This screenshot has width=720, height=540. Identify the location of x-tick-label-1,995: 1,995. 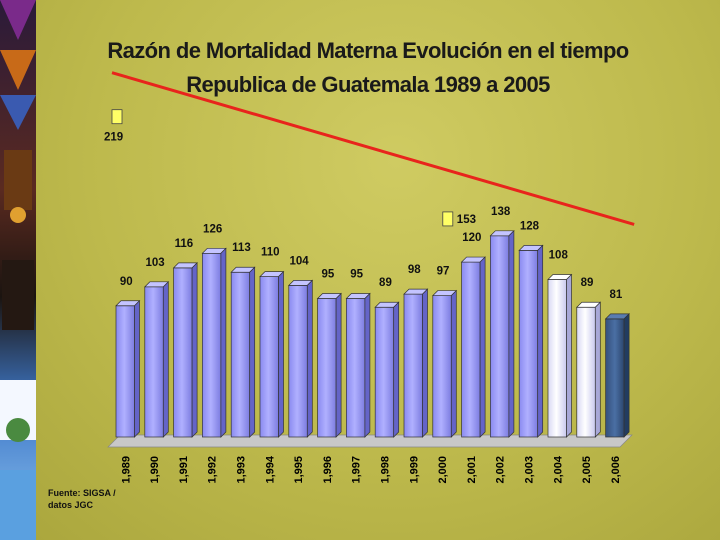
(299, 470).